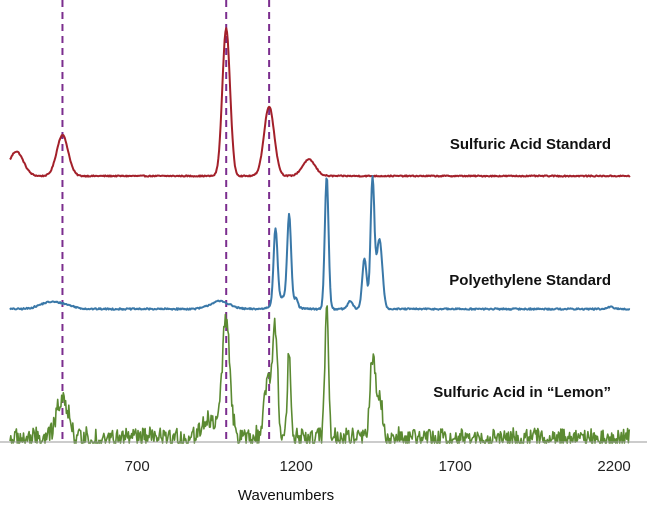  Describe the element at coordinates (295, 466) in the screenshot. I see `x-tick-label-1200: 1200` at that location.